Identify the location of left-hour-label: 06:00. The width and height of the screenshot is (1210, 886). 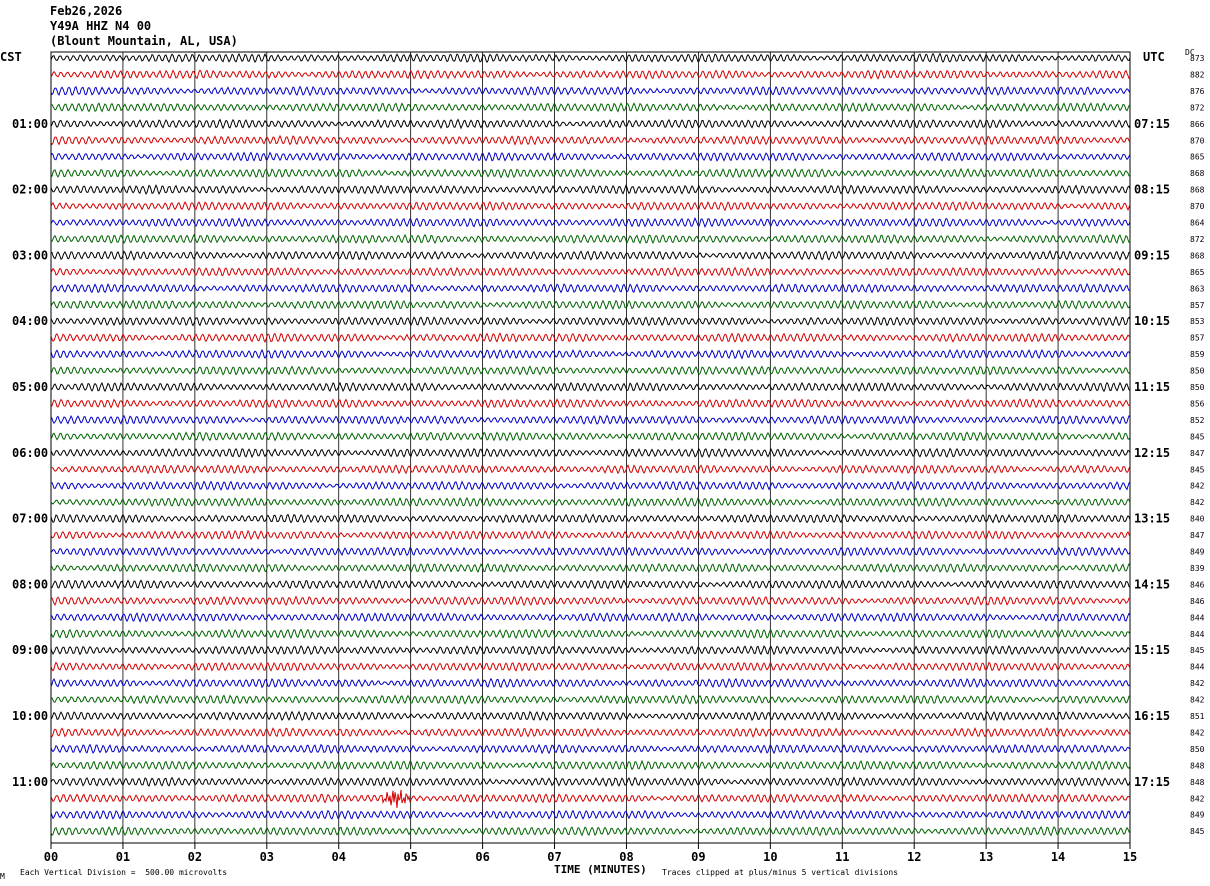
(30, 453).